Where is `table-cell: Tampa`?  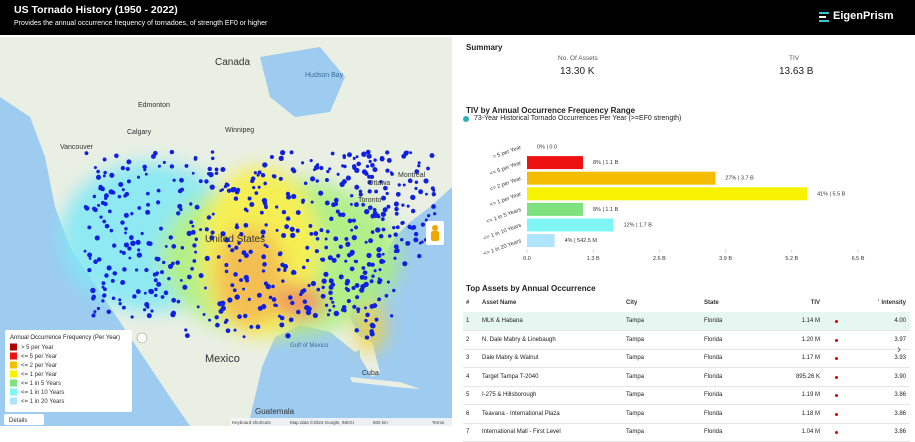
table-cell: Tampa is located at coordinates (635, 376).